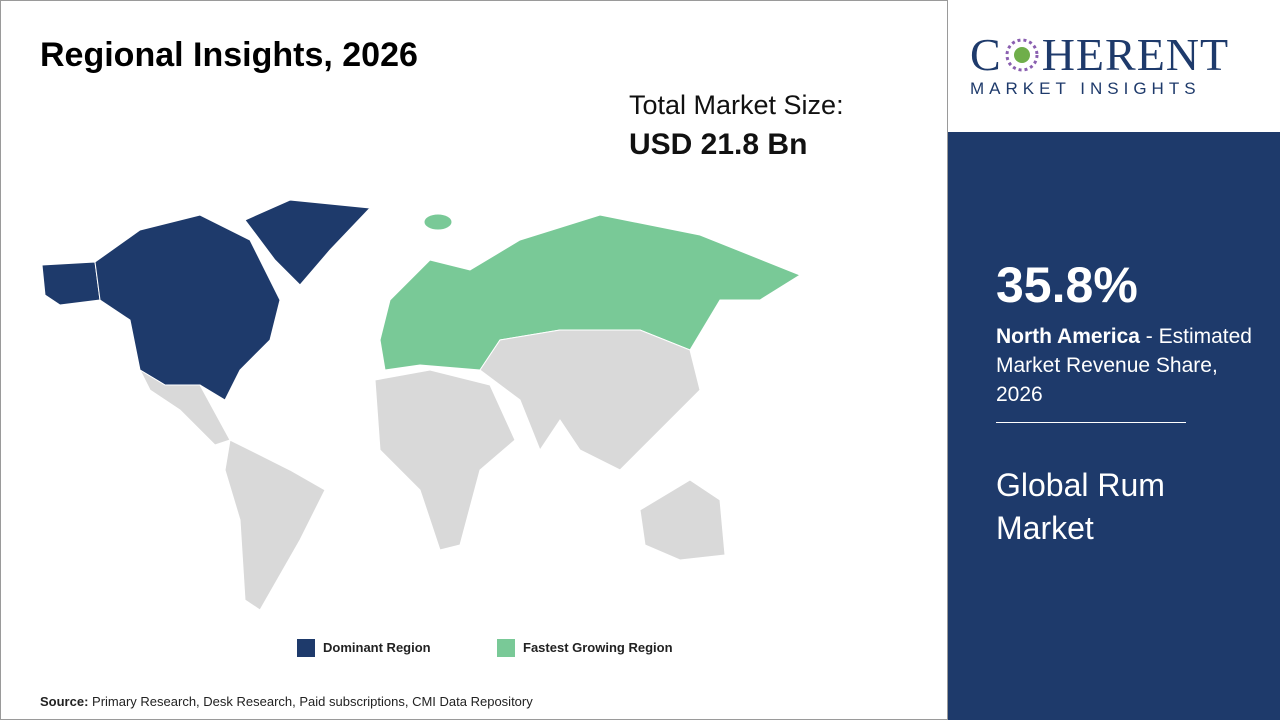 This screenshot has height=720, width=1280. I want to click on market-name: Global Rum Market, so click(1080, 506).